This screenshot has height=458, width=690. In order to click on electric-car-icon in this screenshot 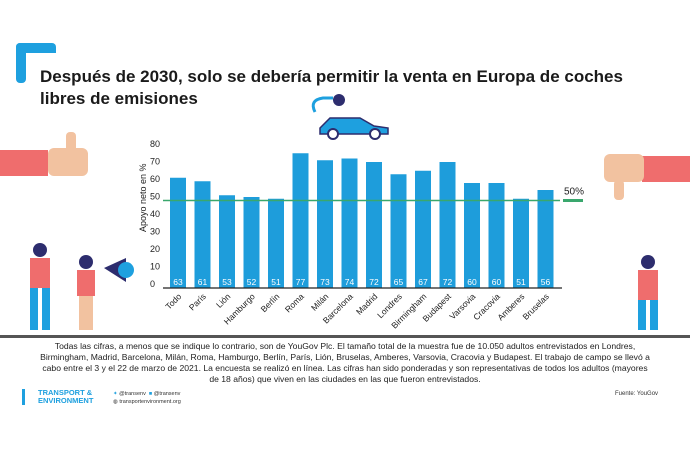, I will do `click(350, 117)`.